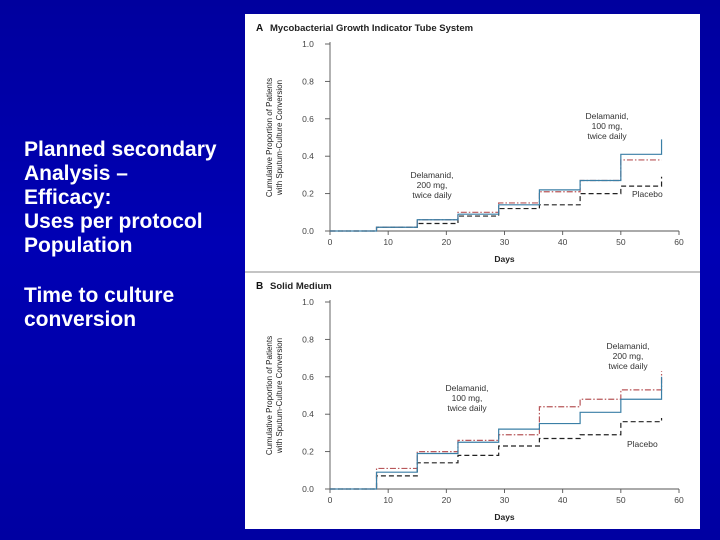  I want to click on heading-line: Efficacy:, so click(68, 197).